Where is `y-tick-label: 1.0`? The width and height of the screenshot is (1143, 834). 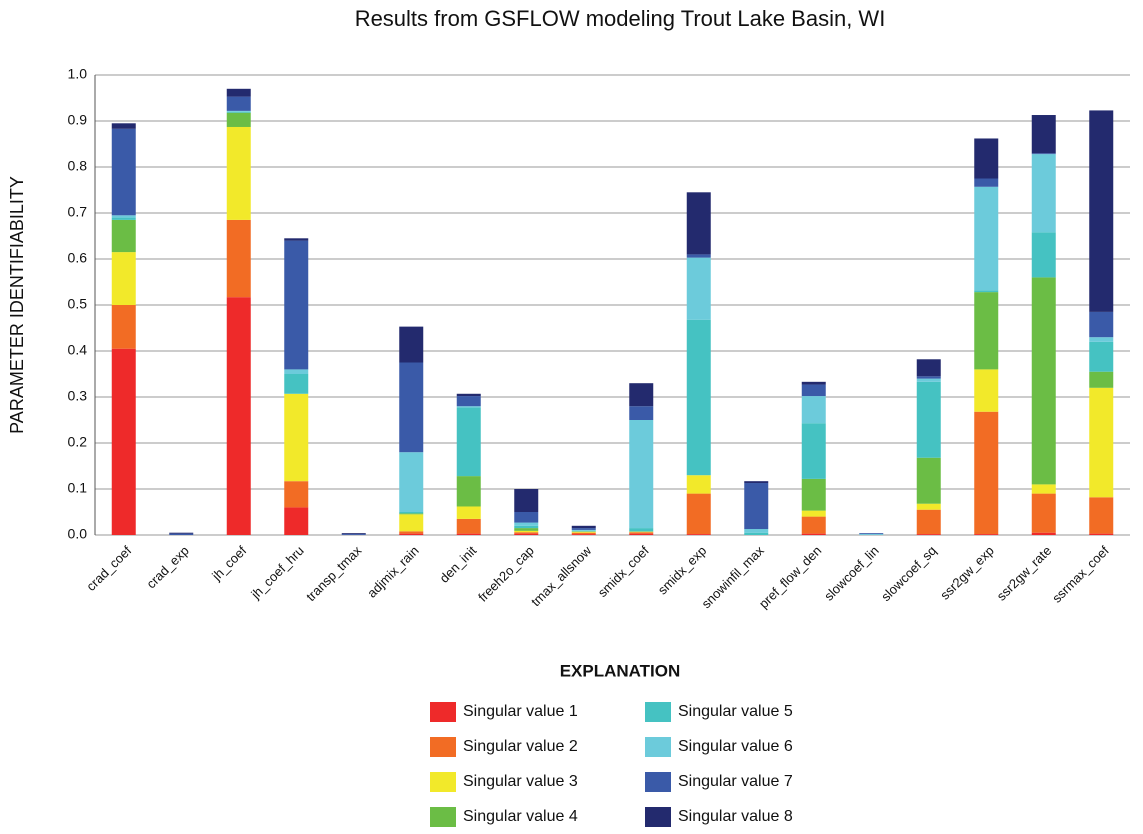
y-tick-label: 1.0 is located at coordinates (78, 74).